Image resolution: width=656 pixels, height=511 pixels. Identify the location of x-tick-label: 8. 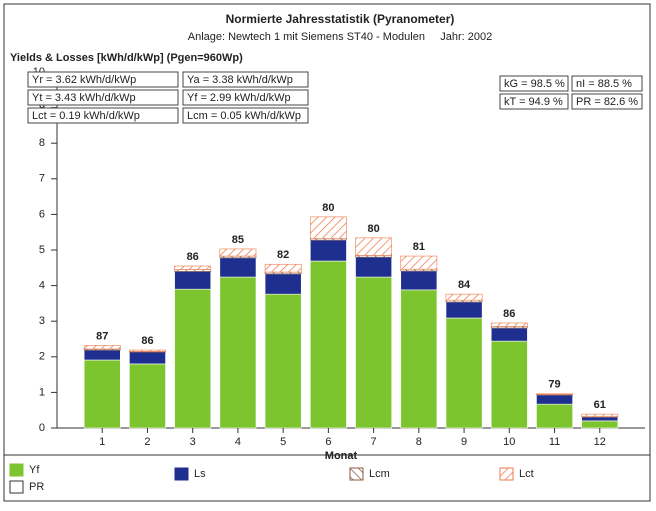
(419, 442).